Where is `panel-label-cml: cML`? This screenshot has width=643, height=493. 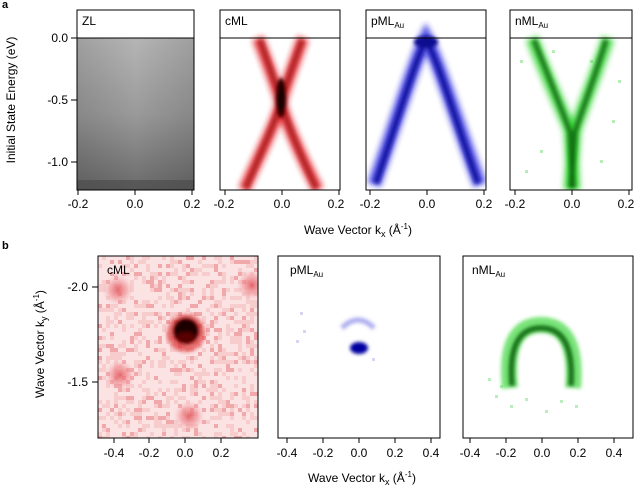
panel-label-cml: cML is located at coordinates (236, 21).